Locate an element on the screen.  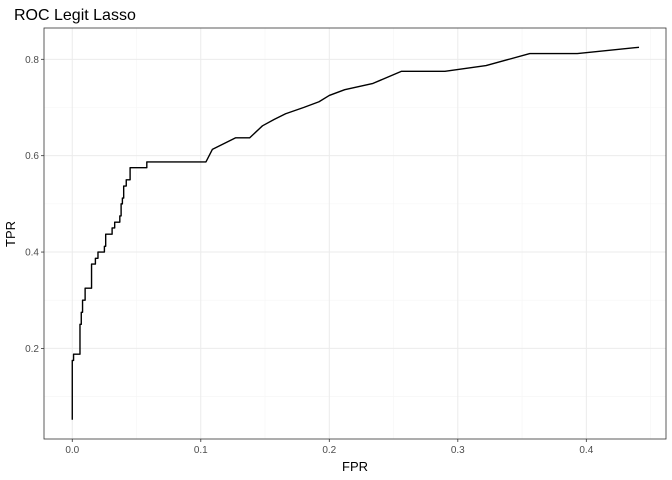
x-axis: 0.0 0.1 0.2 0.3 0.4 is located at coordinates (329, 447).